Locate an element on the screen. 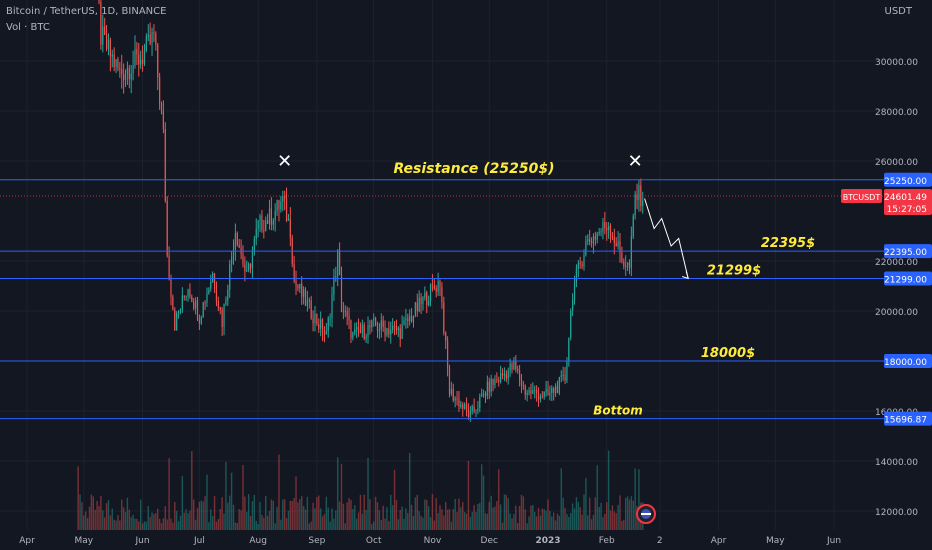 Image resolution: width=932 pixels, height=550 pixels. current-price-label: 24601.49 is located at coordinates (905, 198).